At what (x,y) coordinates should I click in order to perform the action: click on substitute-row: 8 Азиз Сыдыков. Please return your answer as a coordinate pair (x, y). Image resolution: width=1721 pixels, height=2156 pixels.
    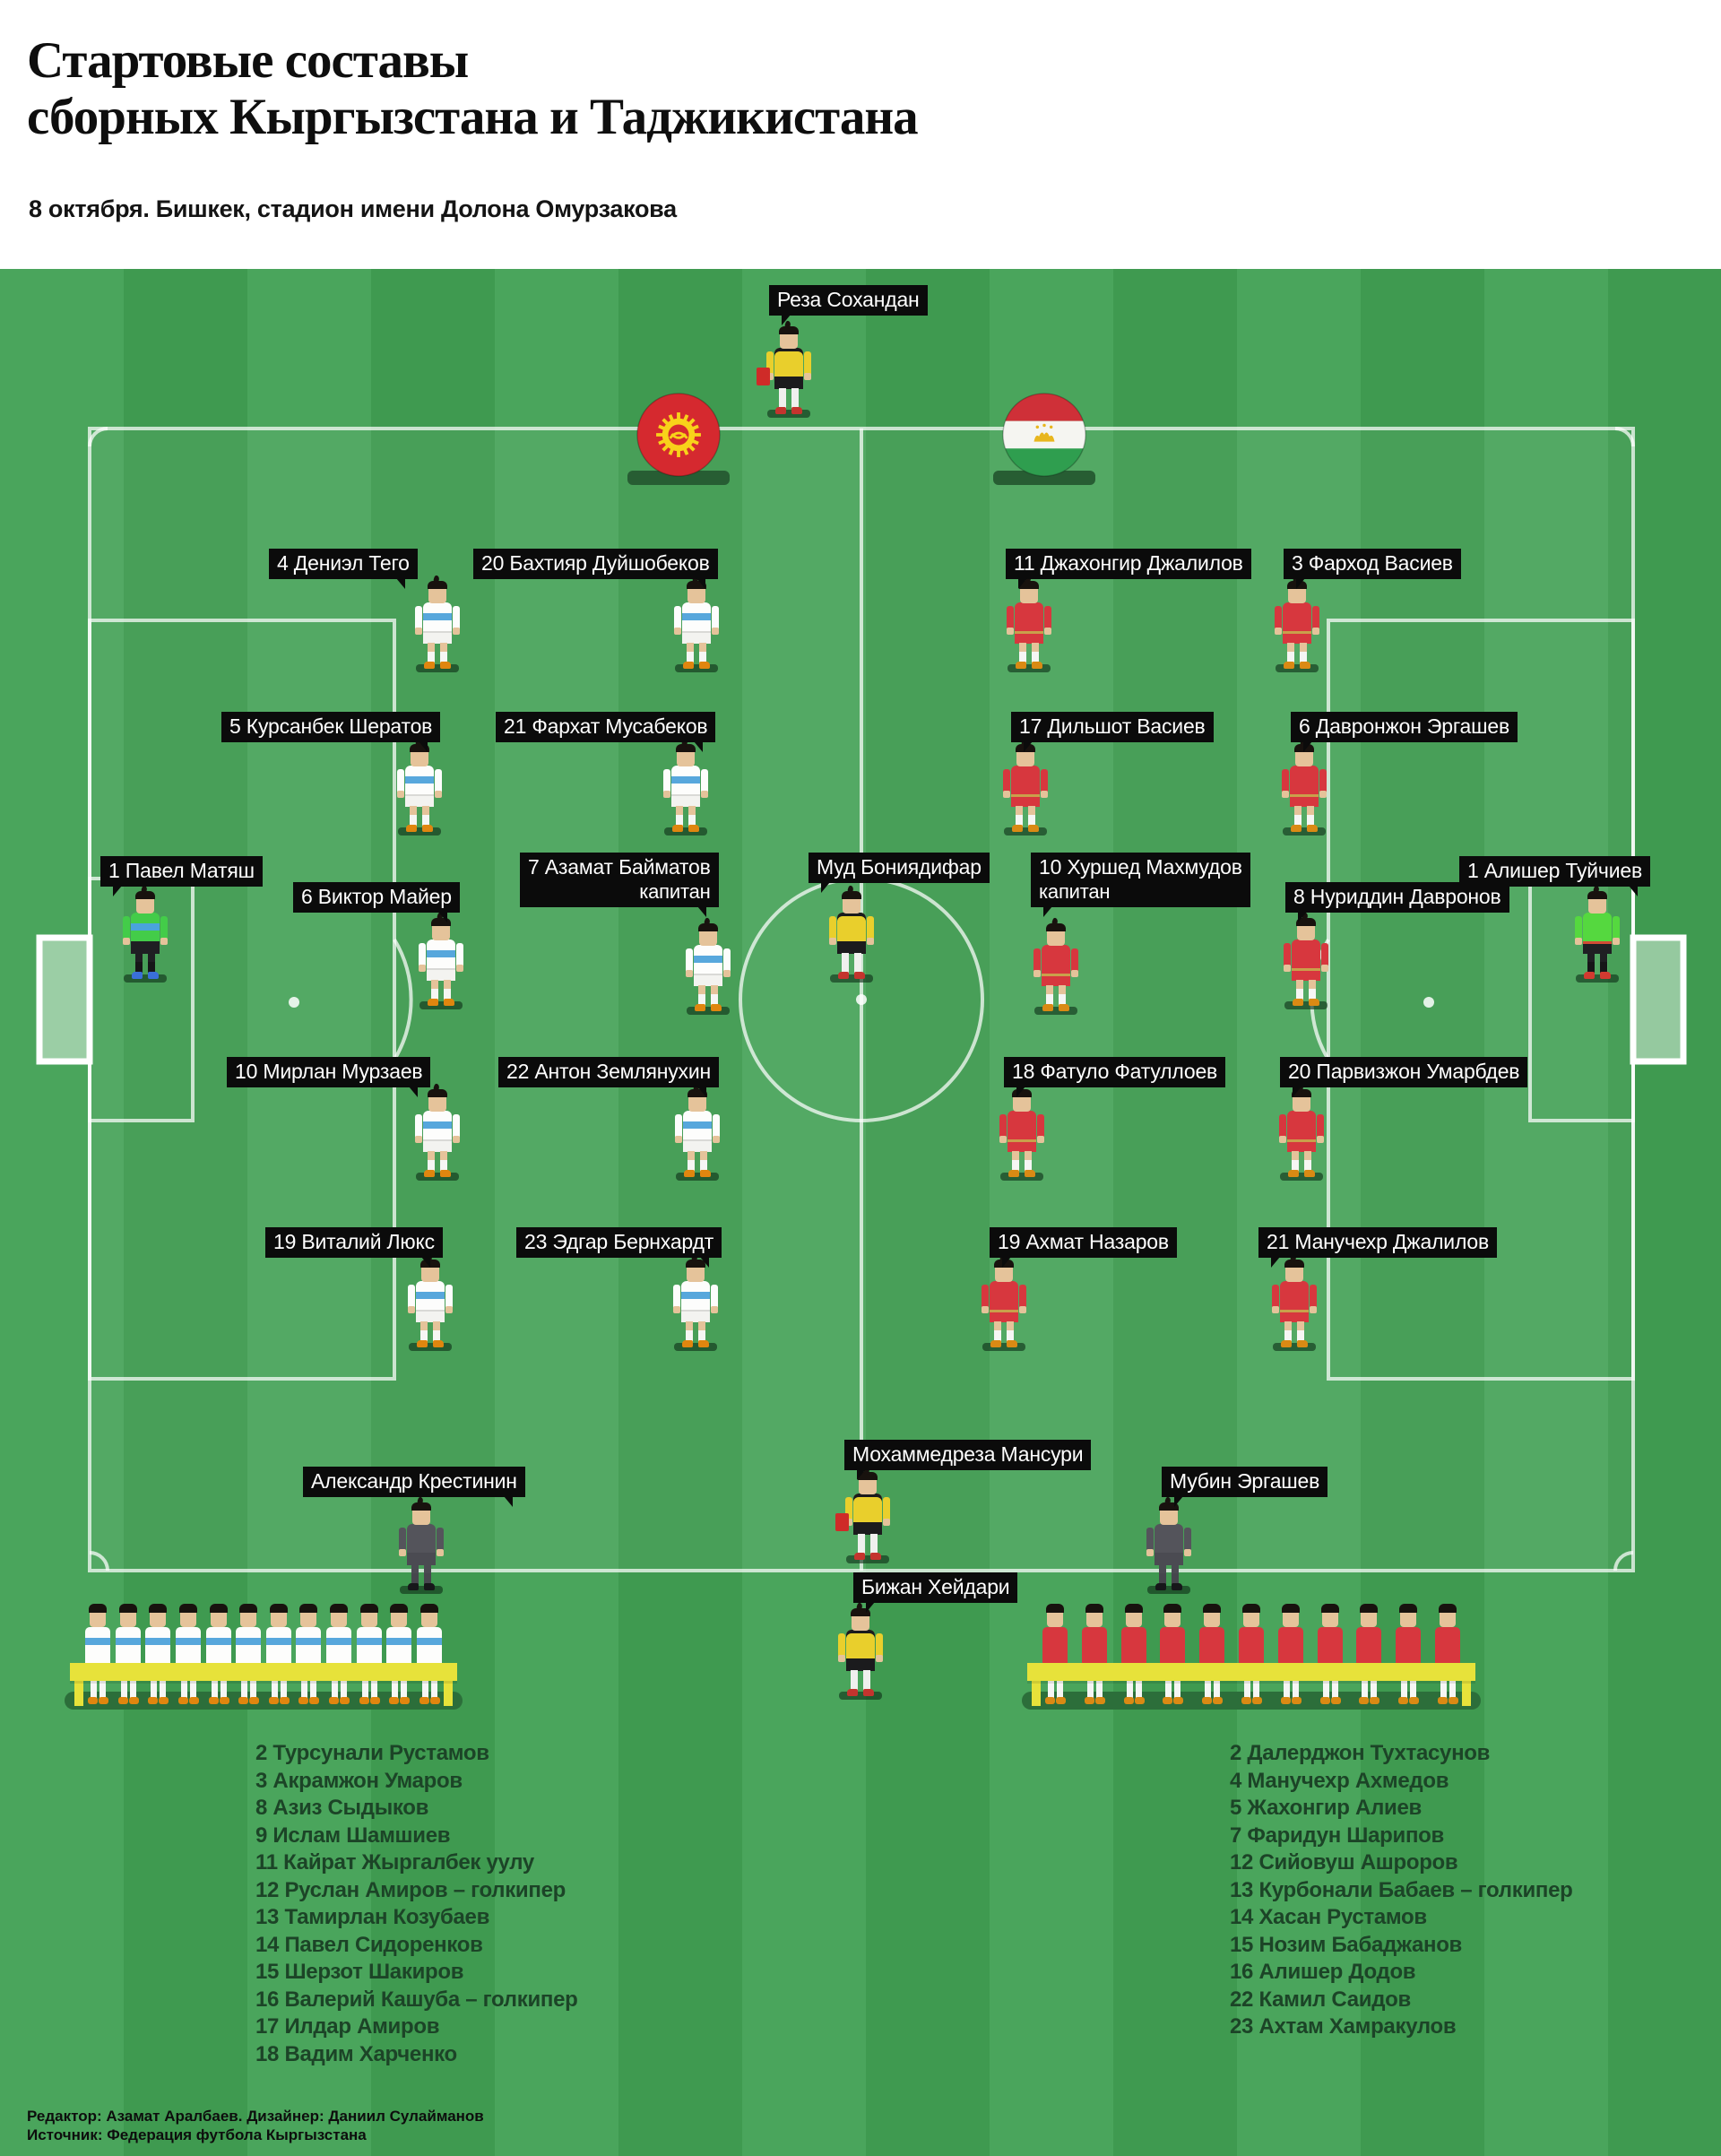
    Looking at the image, I should click on (342, 1808).